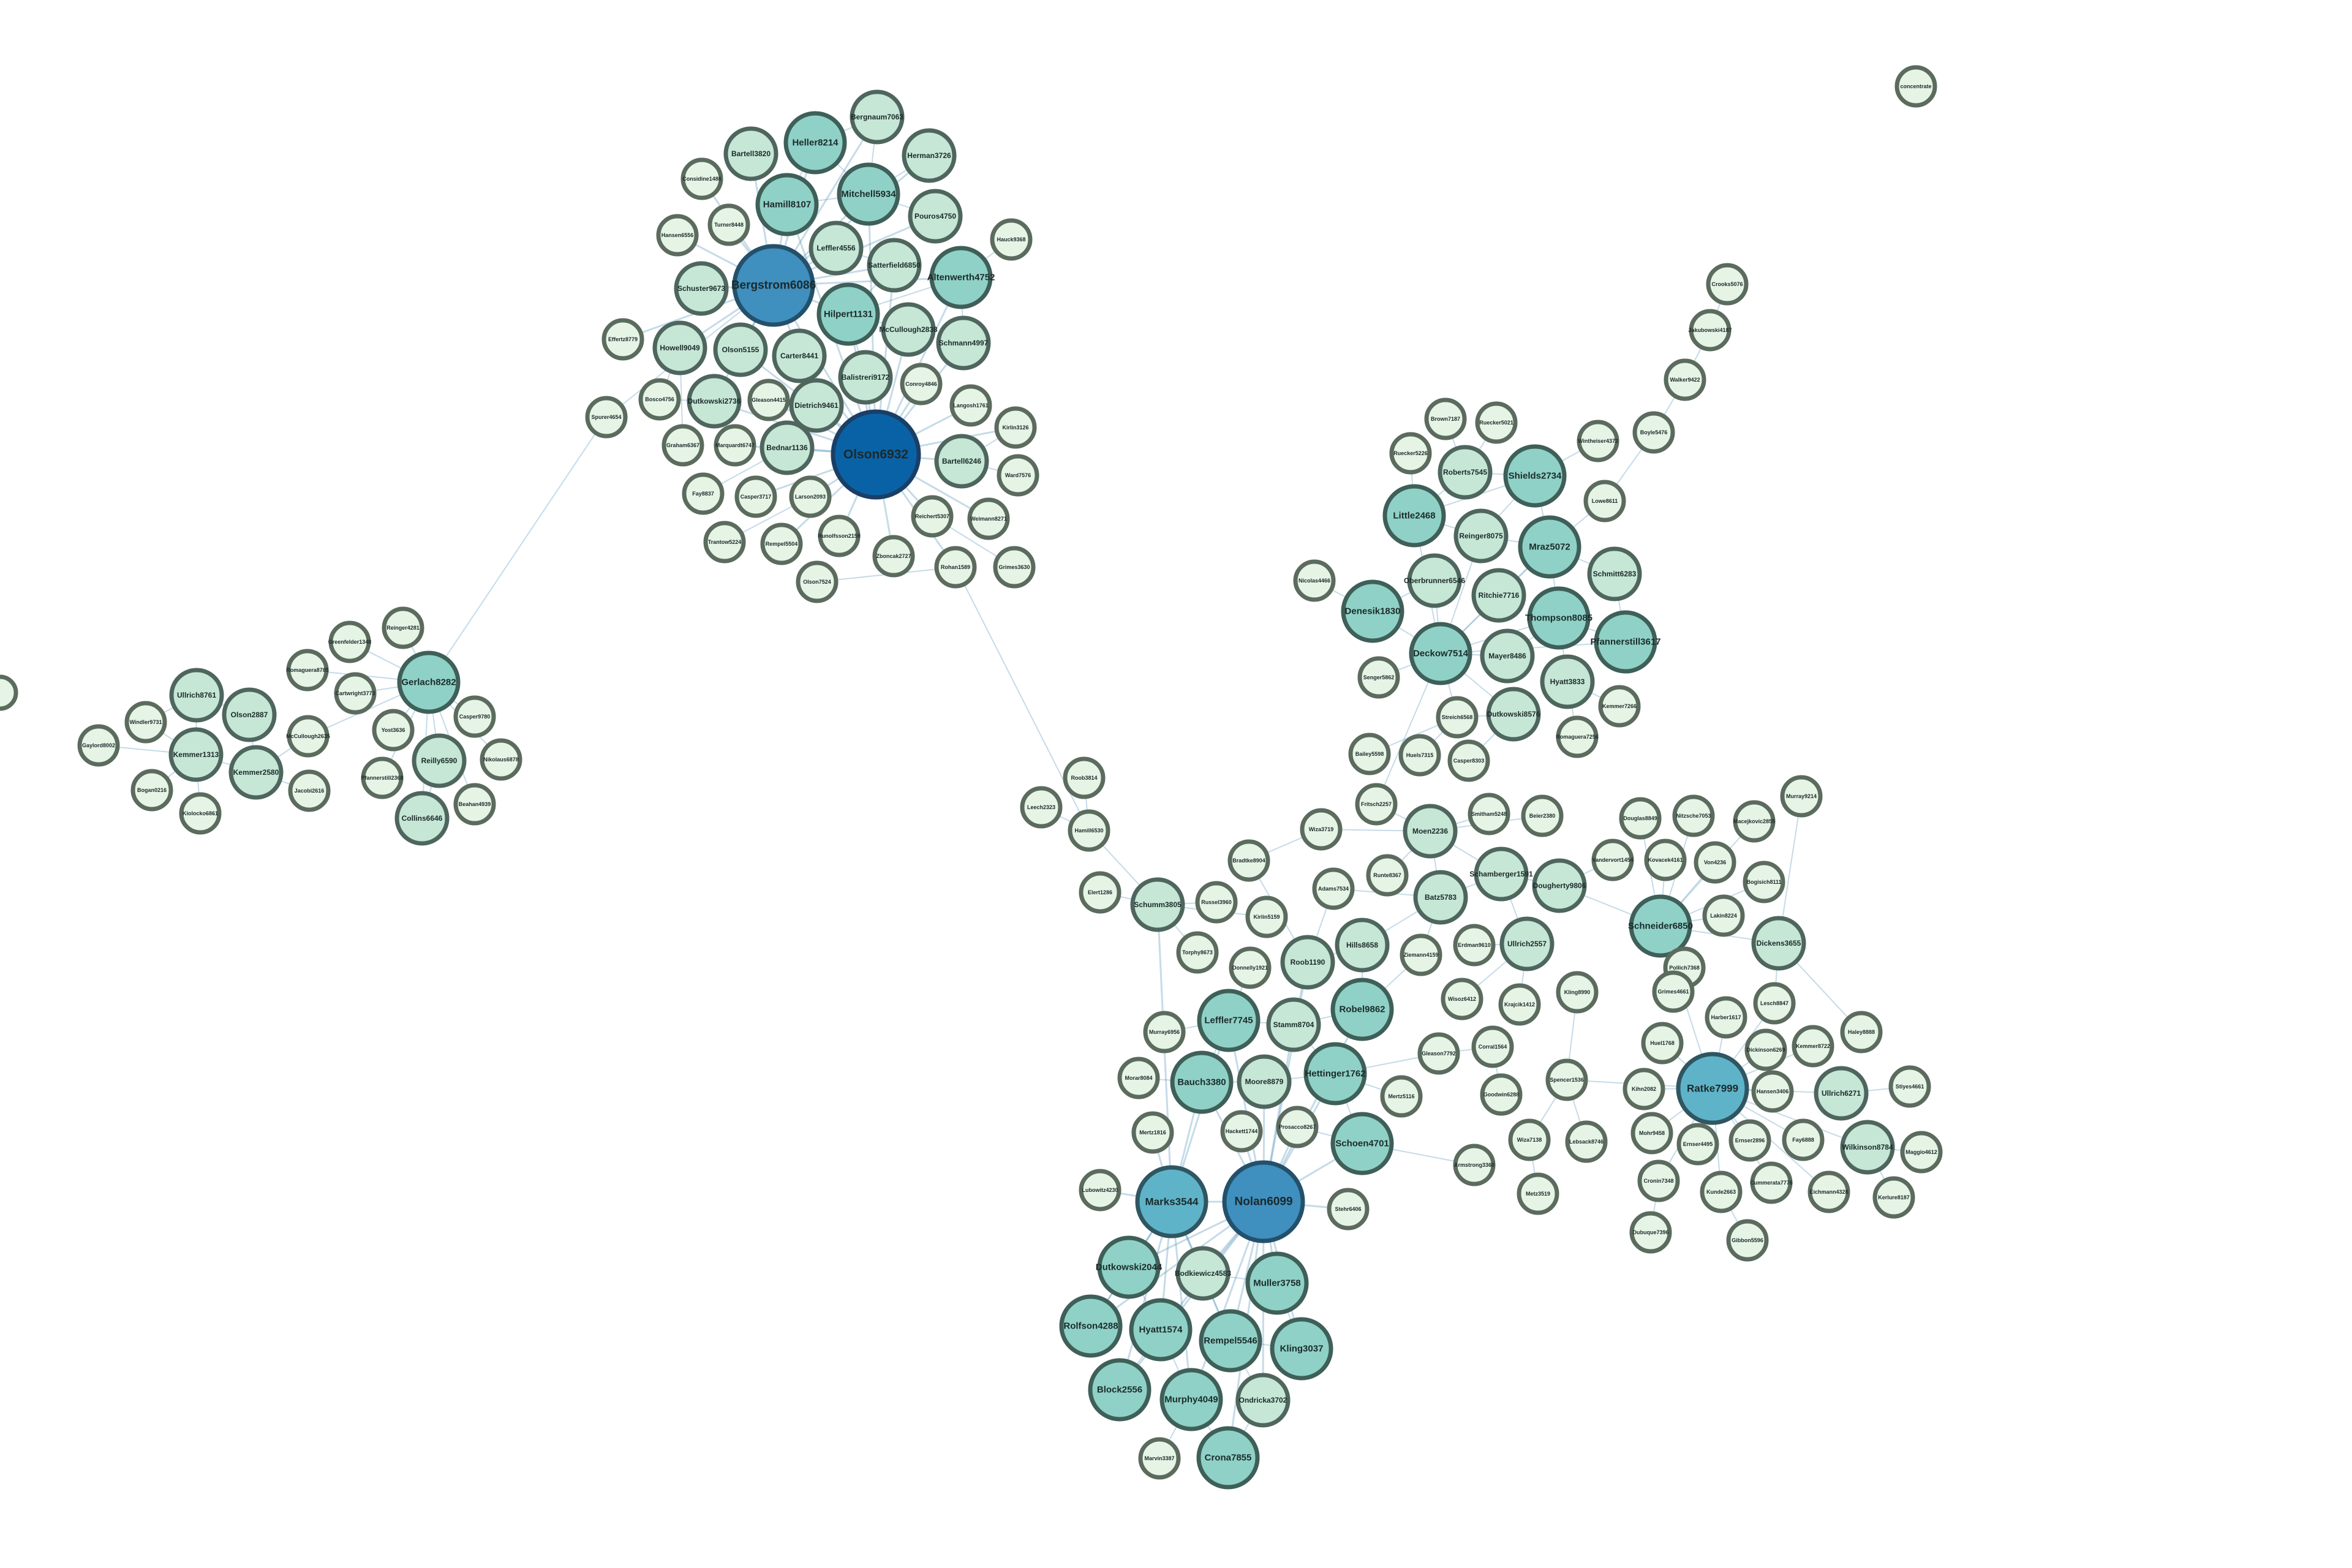 The image size is (2352, 1568). Describe the element at coordinates (1612, 860) in the screenshot. I see `node-vandervort1454: Vandervort1454` at that location.